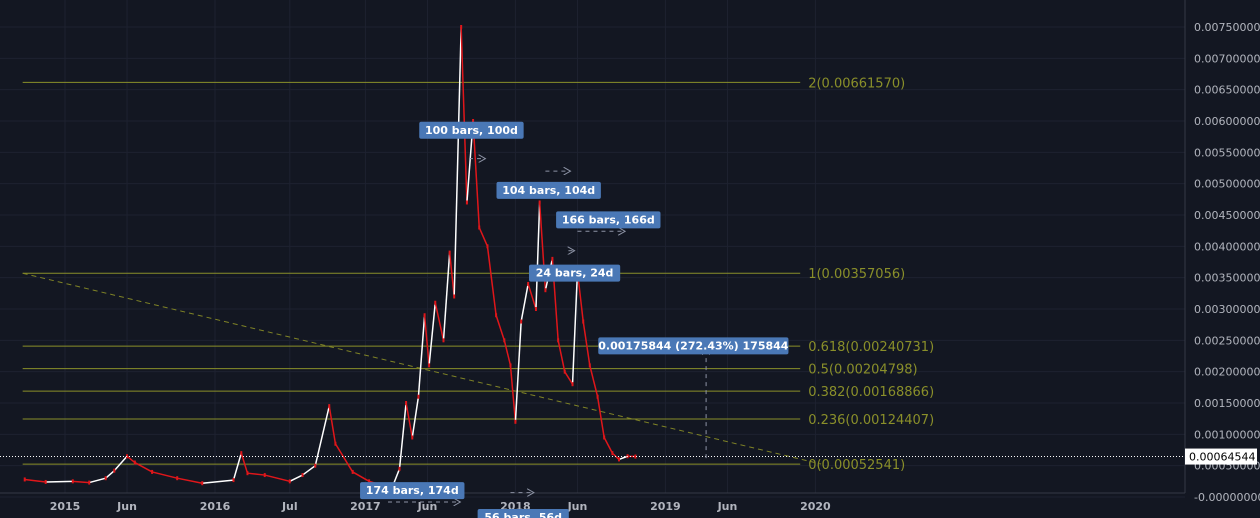 The width and height of the screenshot is (1260, 518). I want to click on y-tick-label: 0.00450000, so click(1227, 215).